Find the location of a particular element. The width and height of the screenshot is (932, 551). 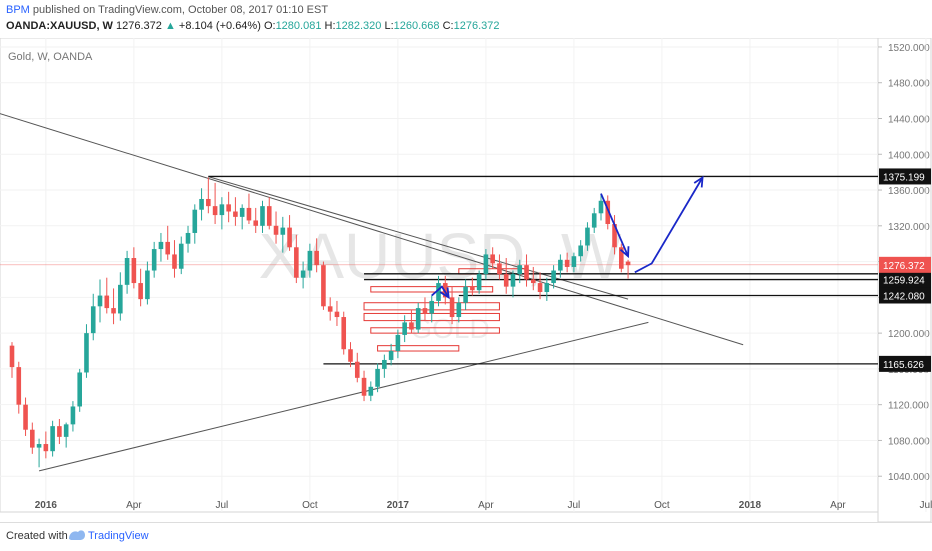

low-value: 1260.668 is located at coordinates (416, 26).